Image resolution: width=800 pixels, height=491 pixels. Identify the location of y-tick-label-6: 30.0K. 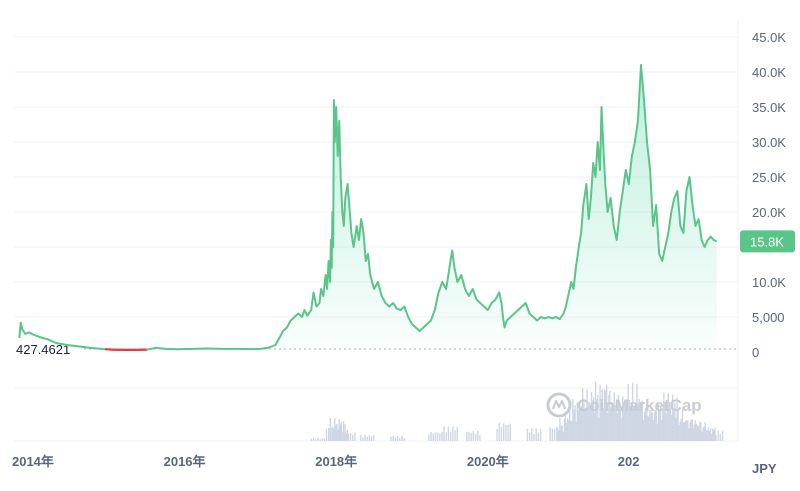
(769, 142).